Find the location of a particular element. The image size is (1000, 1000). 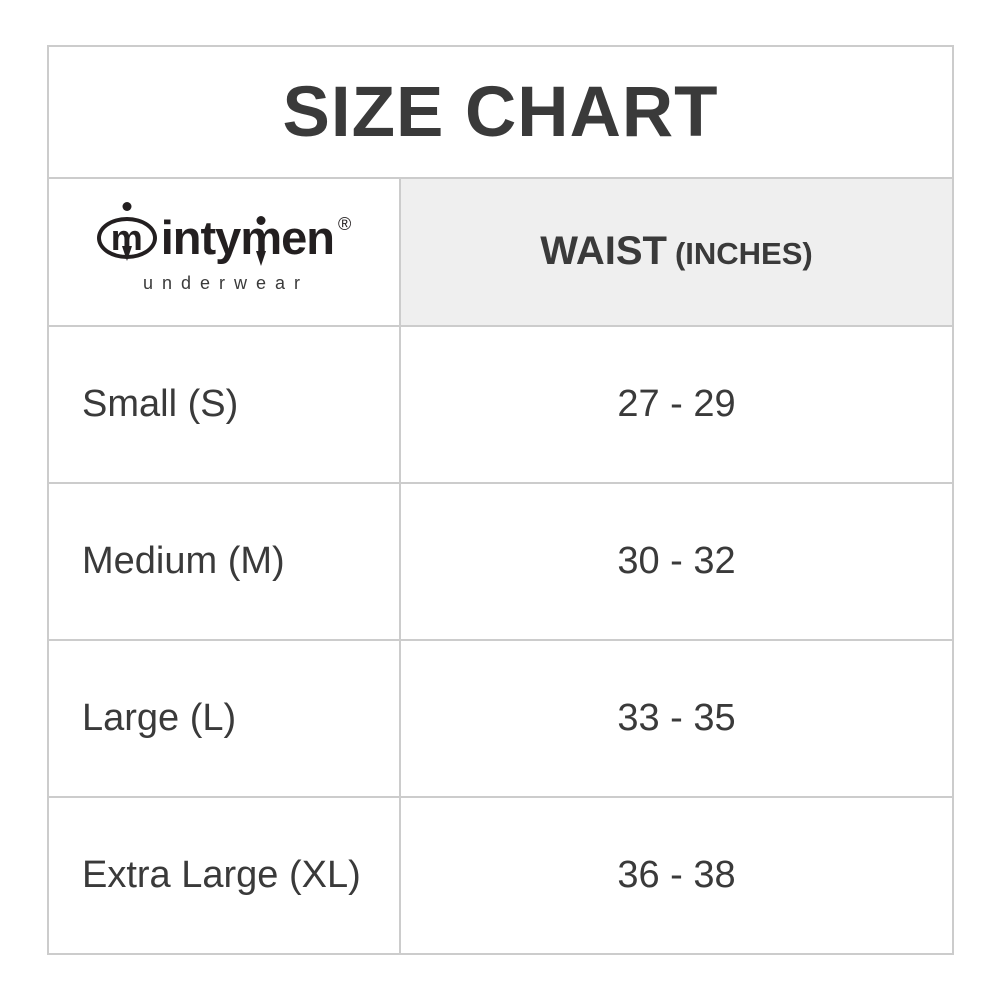

waist-range-cell: 27 - 29 is located at coordinates (676, 404).